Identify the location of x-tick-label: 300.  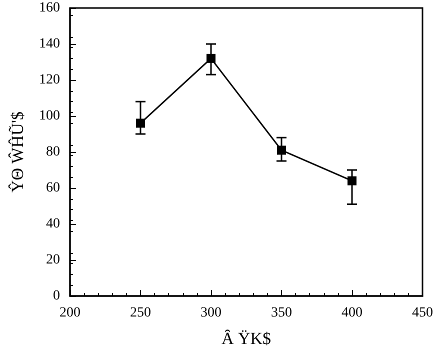
(211, 313).